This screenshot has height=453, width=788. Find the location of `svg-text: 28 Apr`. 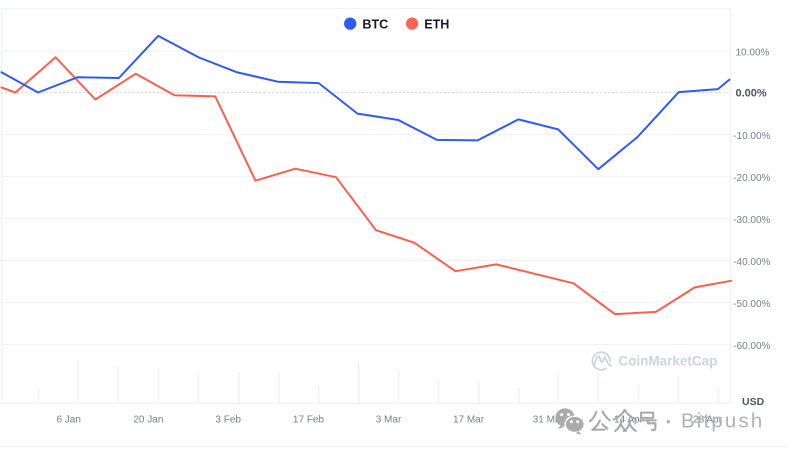

svg-text: 28 Apr is located at coordinates (708, 419).